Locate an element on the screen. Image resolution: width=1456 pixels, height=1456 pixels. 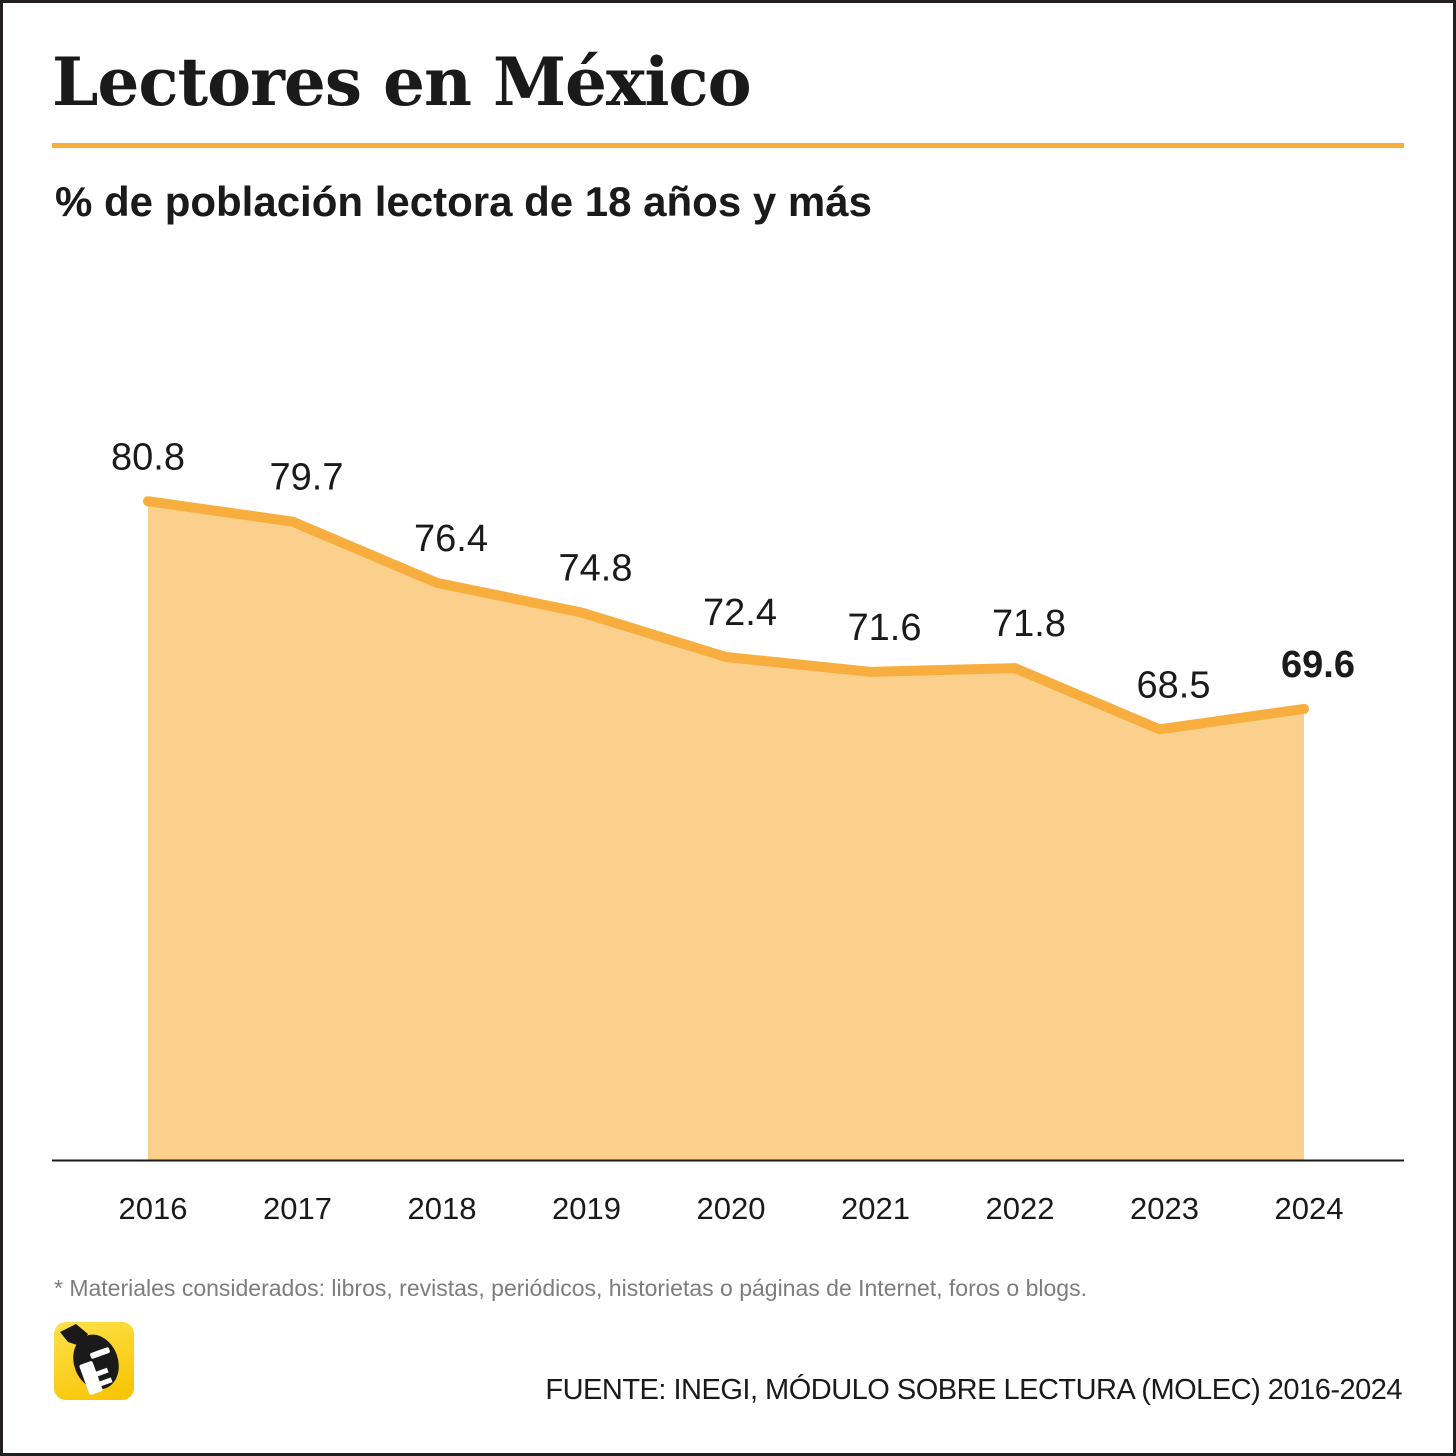
value-label-2022: 71.8 is located at coordinates (1029, 624).